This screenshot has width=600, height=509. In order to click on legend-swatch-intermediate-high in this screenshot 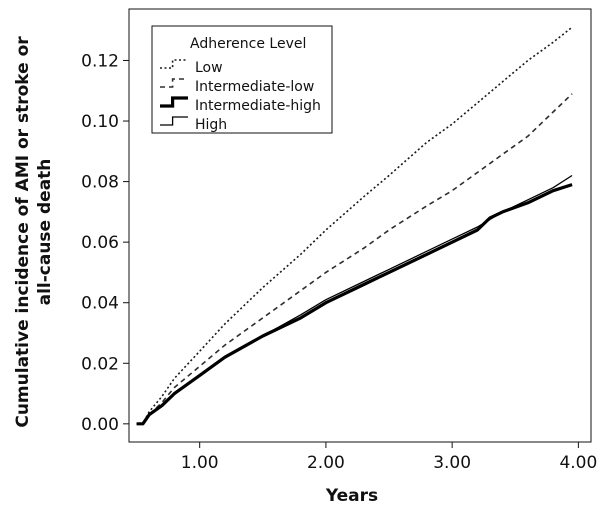, I will do `click(174, 102)`.